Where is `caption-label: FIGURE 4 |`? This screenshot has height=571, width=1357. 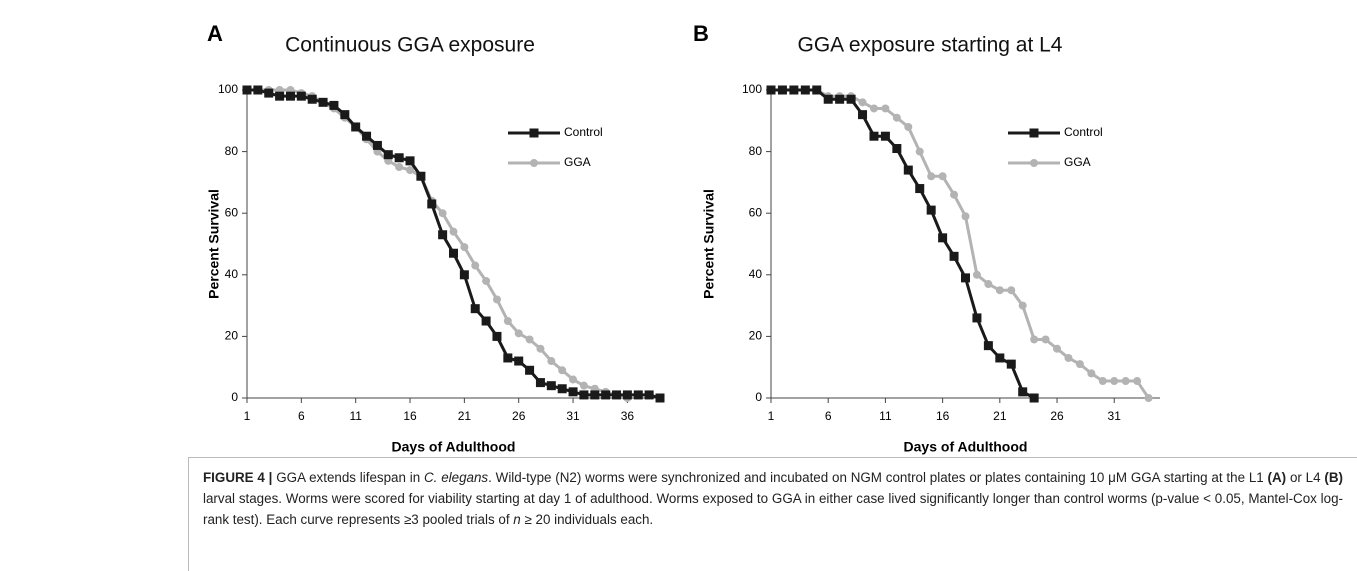
caption-label: FIGURE 4 | is located at coordinates (238, 477).